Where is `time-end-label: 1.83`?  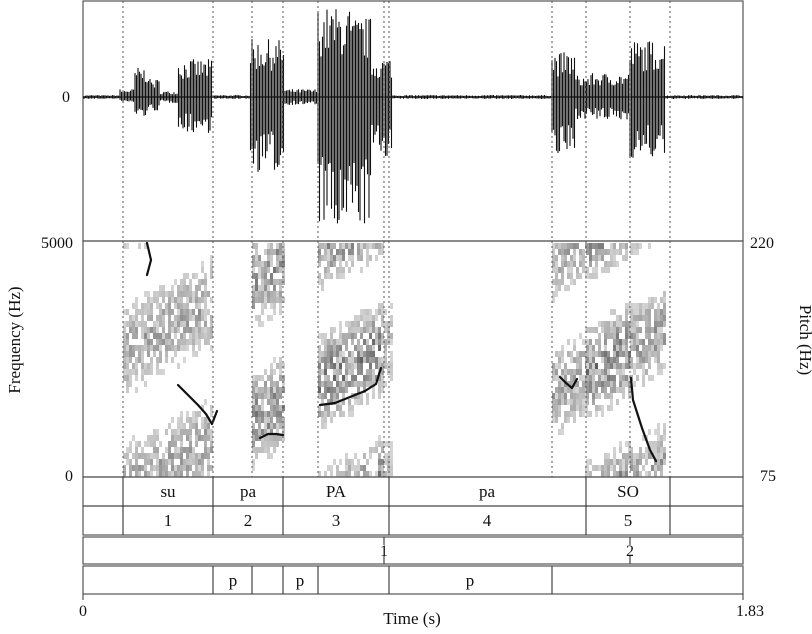
time-end-label: 1.83 is located at coordinates (750, 611).